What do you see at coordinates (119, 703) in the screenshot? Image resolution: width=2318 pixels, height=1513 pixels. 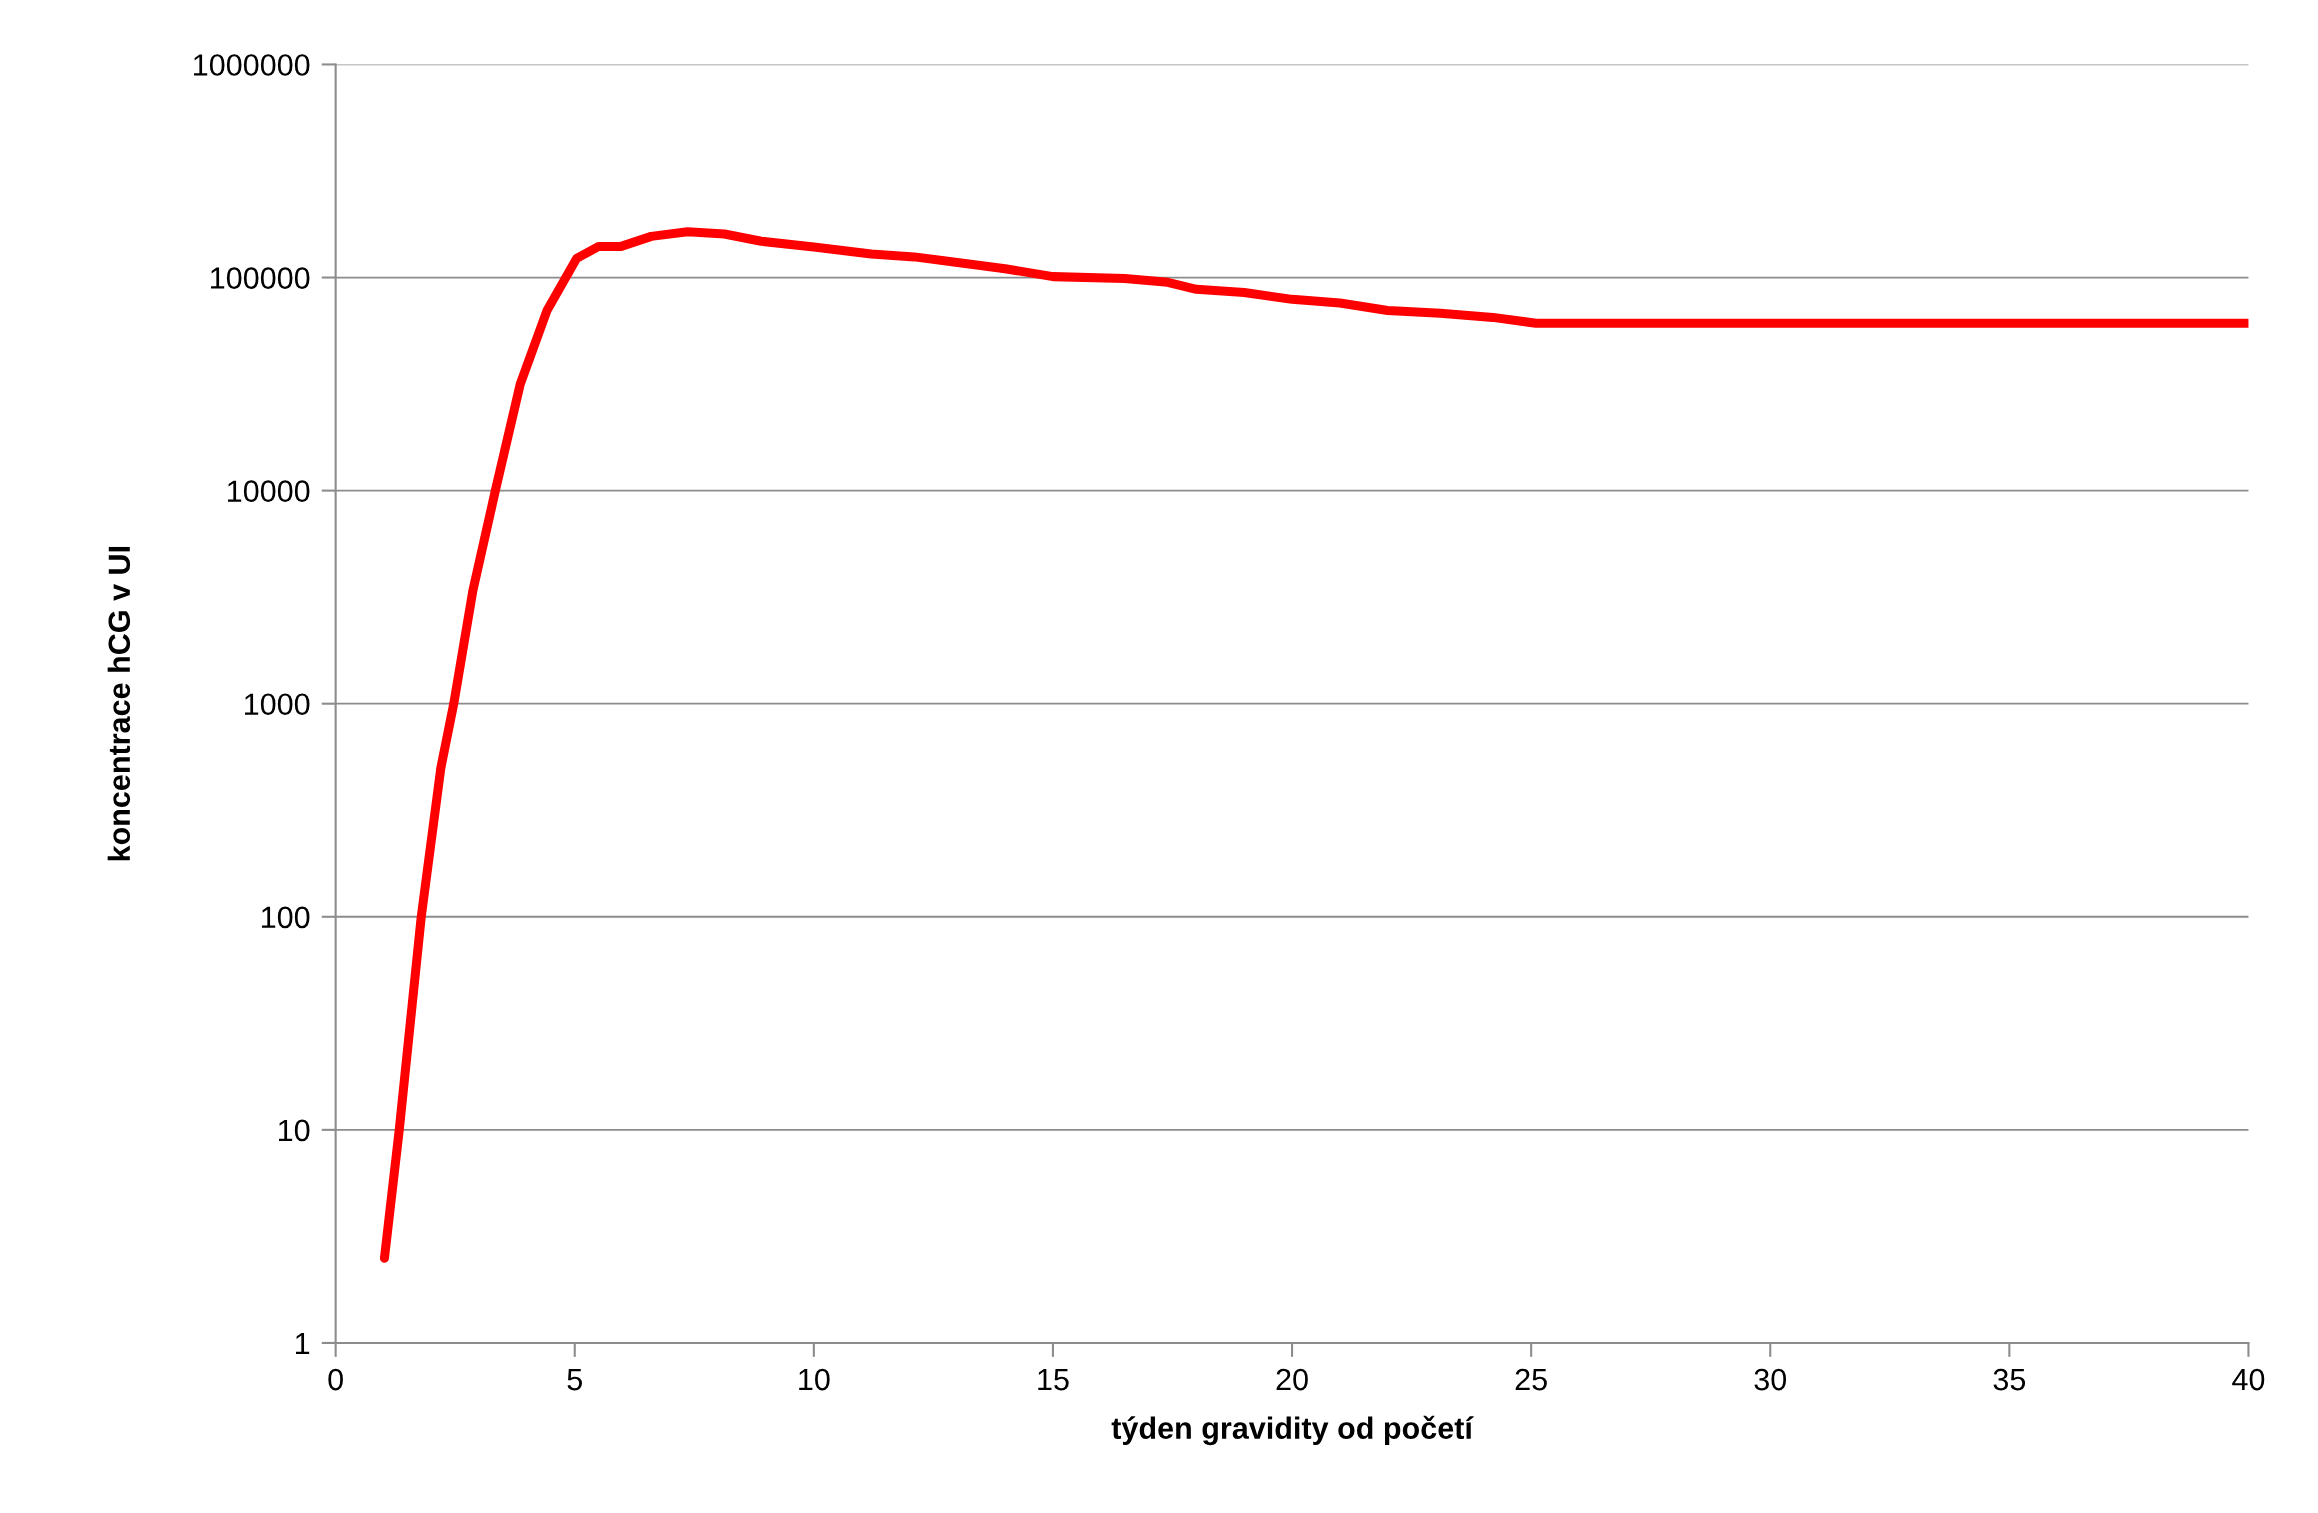 I see `y-axis-title: koncentrace hCG v UI` at bounding box center [119, 703].